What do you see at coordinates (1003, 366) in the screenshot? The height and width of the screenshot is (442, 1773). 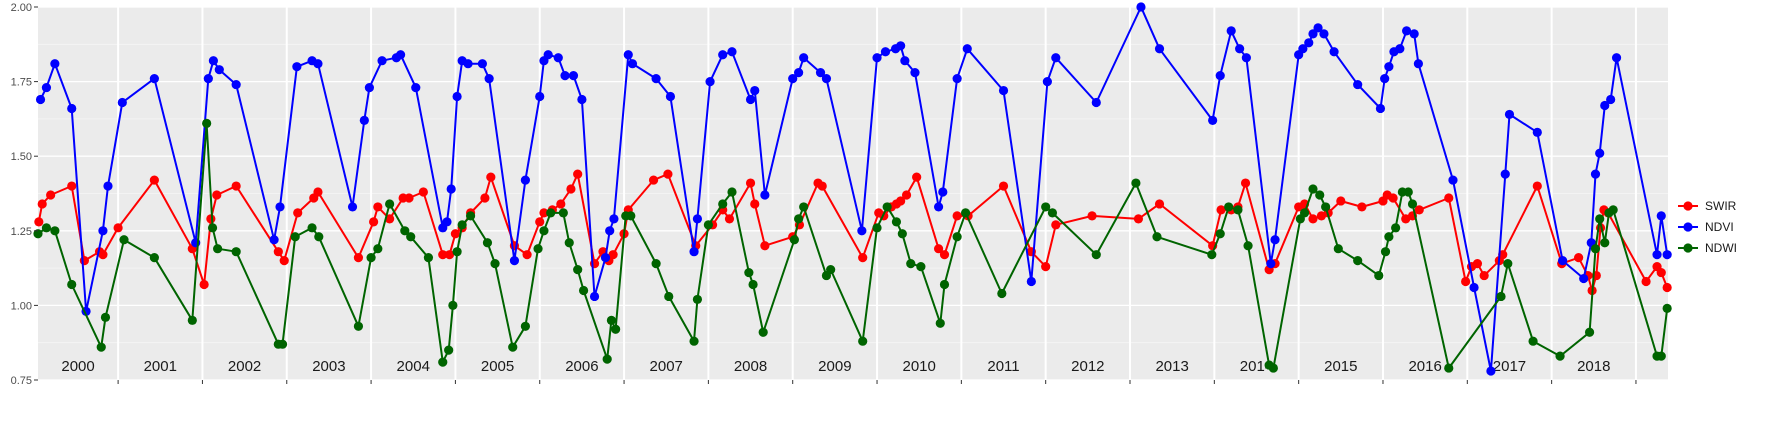 I see `year-label-2011: 2011` at bounding box center [1003, 366].